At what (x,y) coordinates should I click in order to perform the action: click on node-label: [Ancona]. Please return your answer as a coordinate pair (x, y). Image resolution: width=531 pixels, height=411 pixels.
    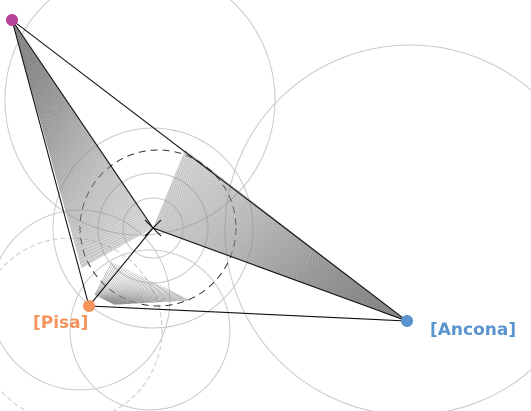
    Looking at the image, I should click on (473, 330).